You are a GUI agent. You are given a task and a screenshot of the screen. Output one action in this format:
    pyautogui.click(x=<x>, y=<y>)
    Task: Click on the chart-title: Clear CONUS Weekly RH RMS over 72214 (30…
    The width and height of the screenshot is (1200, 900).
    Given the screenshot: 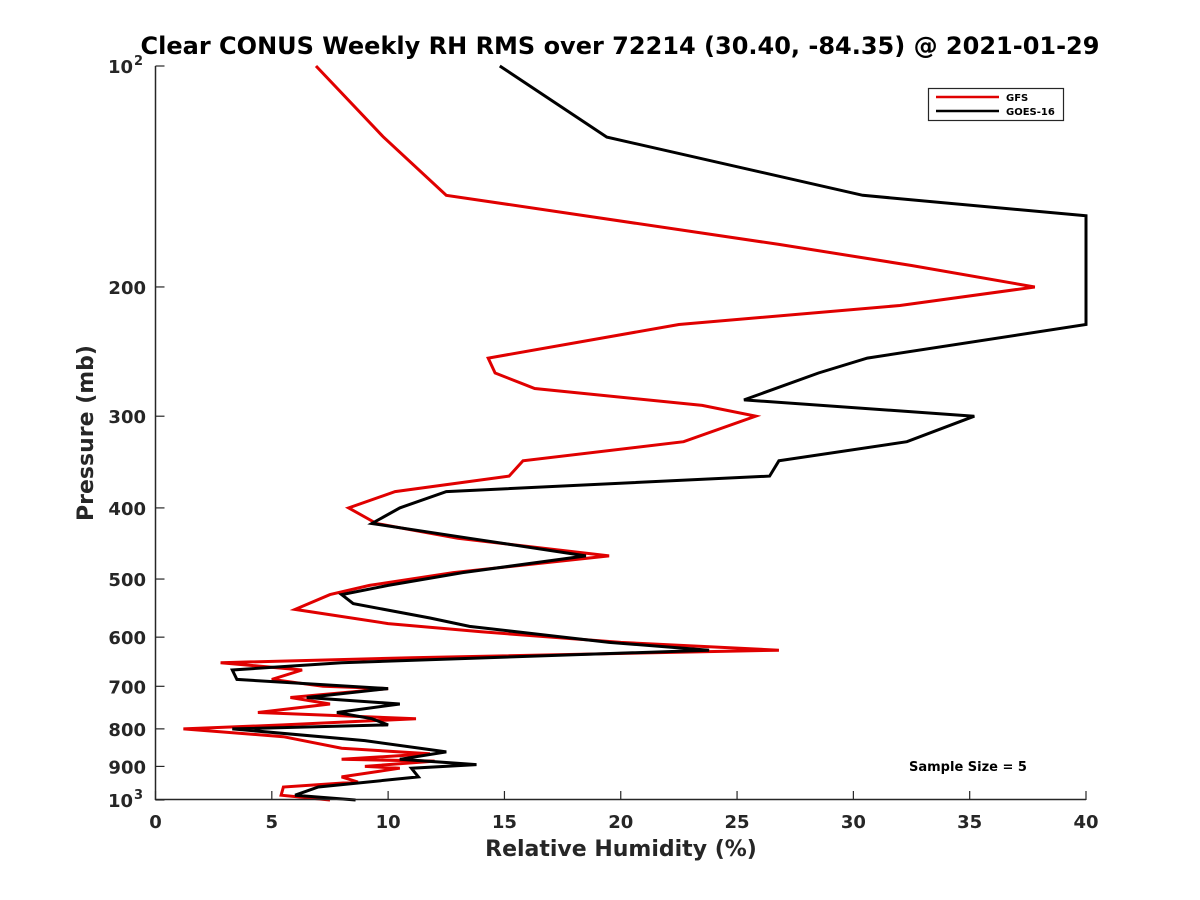 What is the action you would take?
    pyautogui.click(x=620, y=46)
    